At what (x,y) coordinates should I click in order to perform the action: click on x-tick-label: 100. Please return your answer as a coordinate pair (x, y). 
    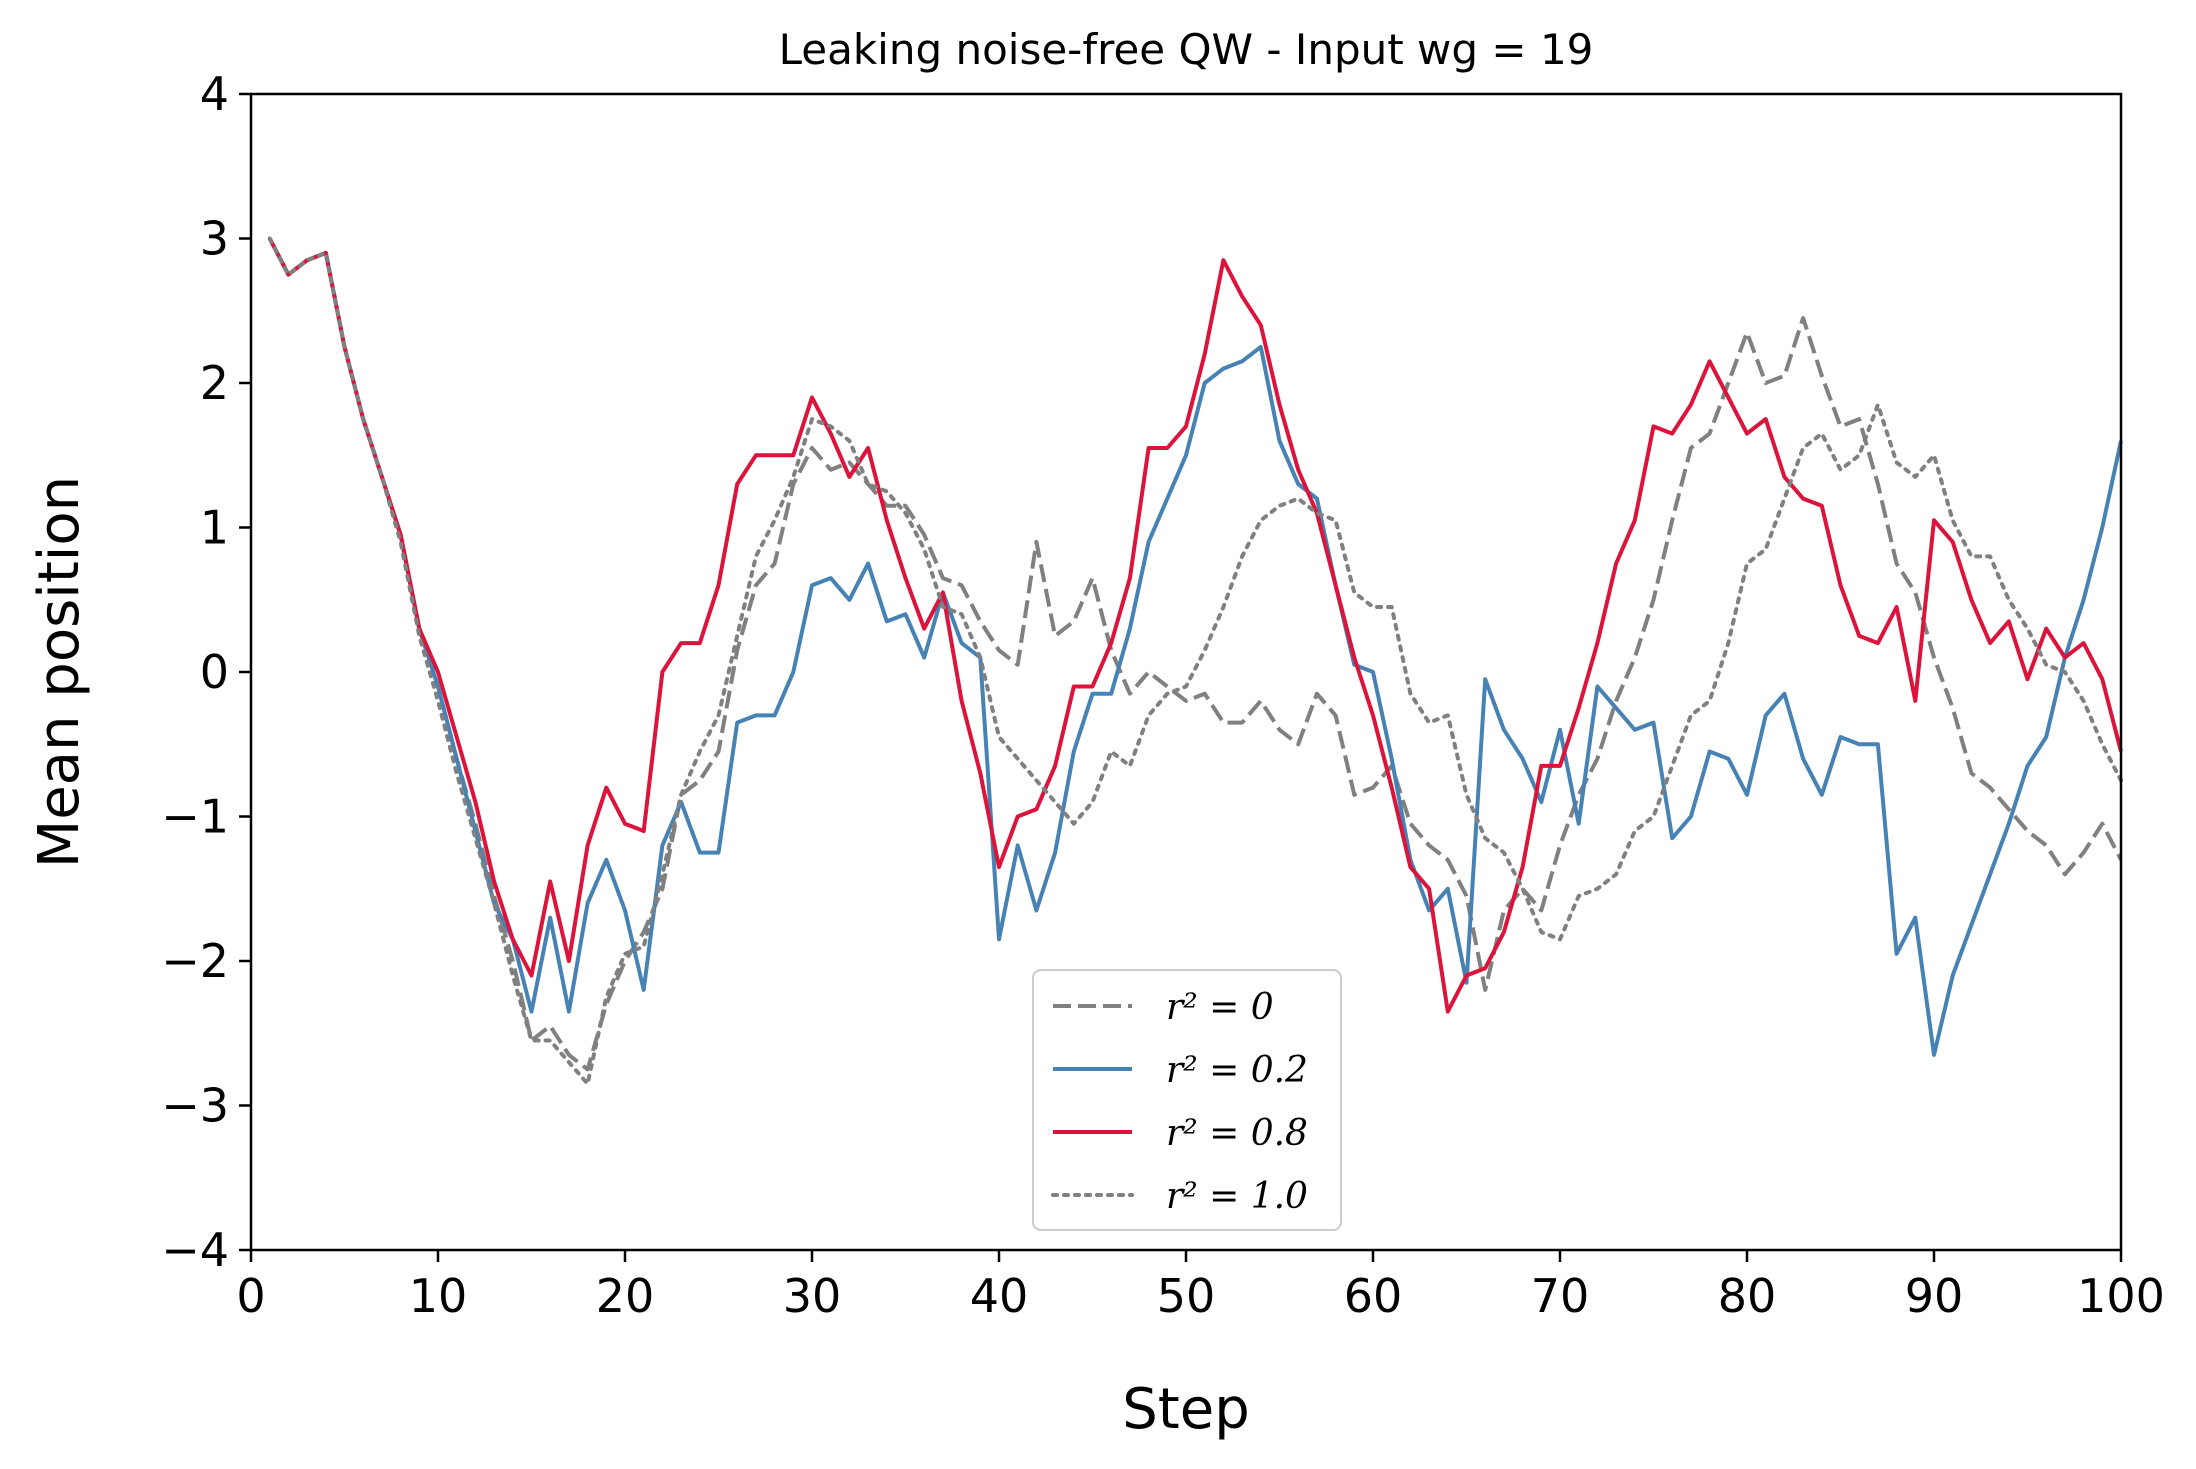
    Looking at the image, I should click on (2121, 1296).